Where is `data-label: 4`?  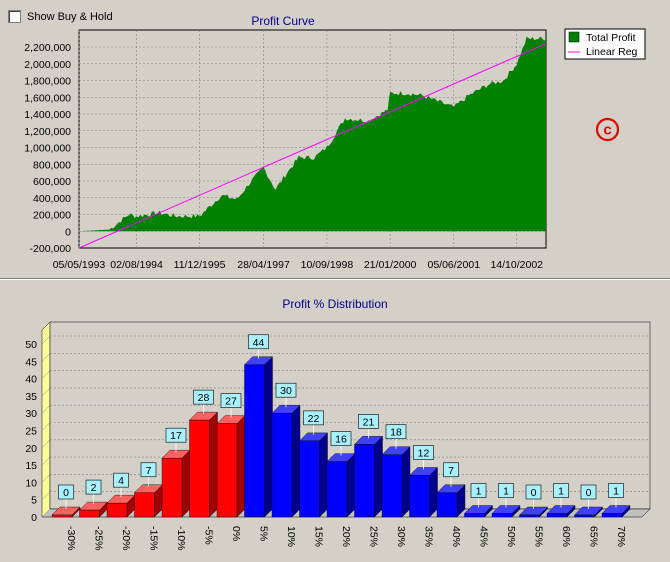 data-label: 4 is located at coordinates (121, 485).